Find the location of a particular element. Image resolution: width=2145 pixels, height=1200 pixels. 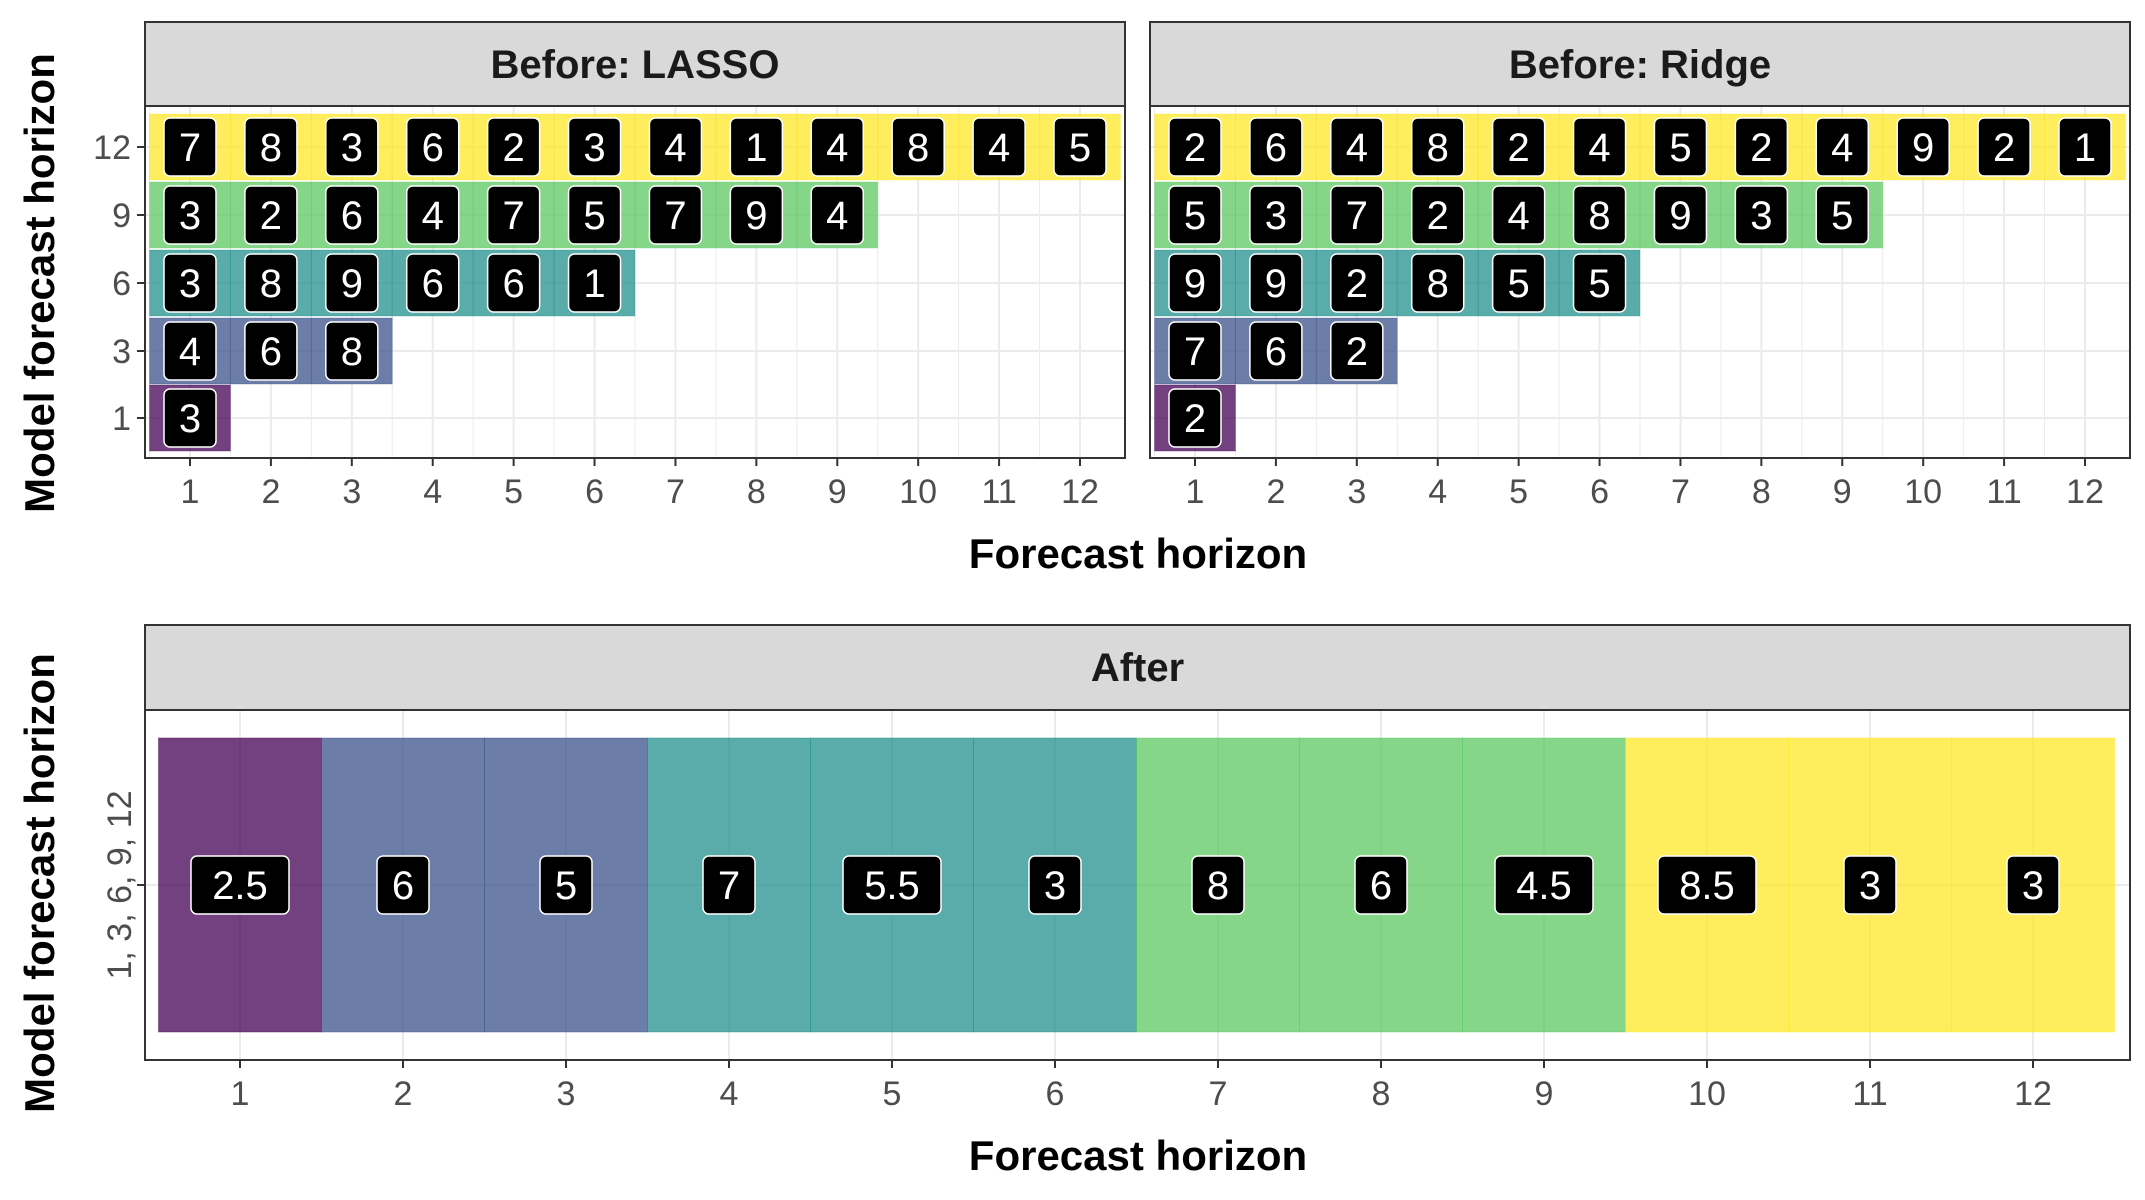

y-tick-label: 6 is located at coordinates (121, 284).